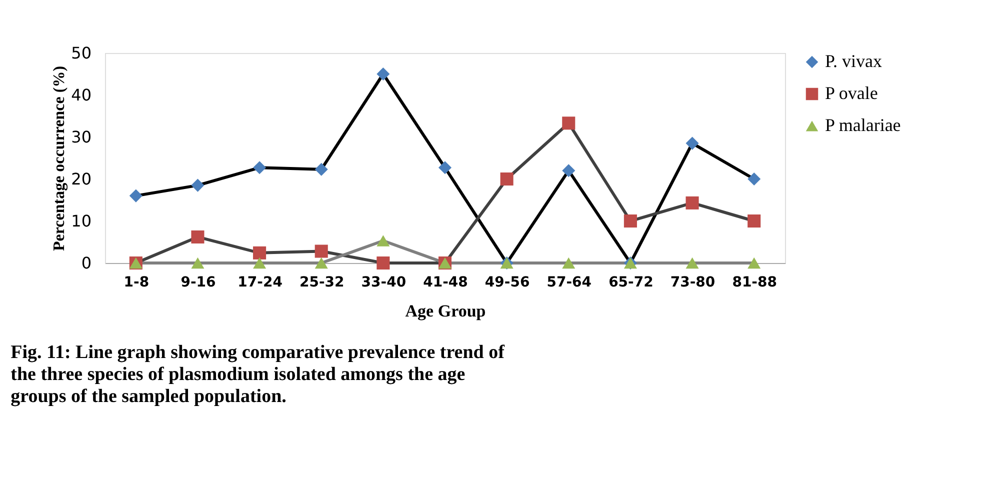  I want to click on x-tick-label: 1-8, so click(137, 282).